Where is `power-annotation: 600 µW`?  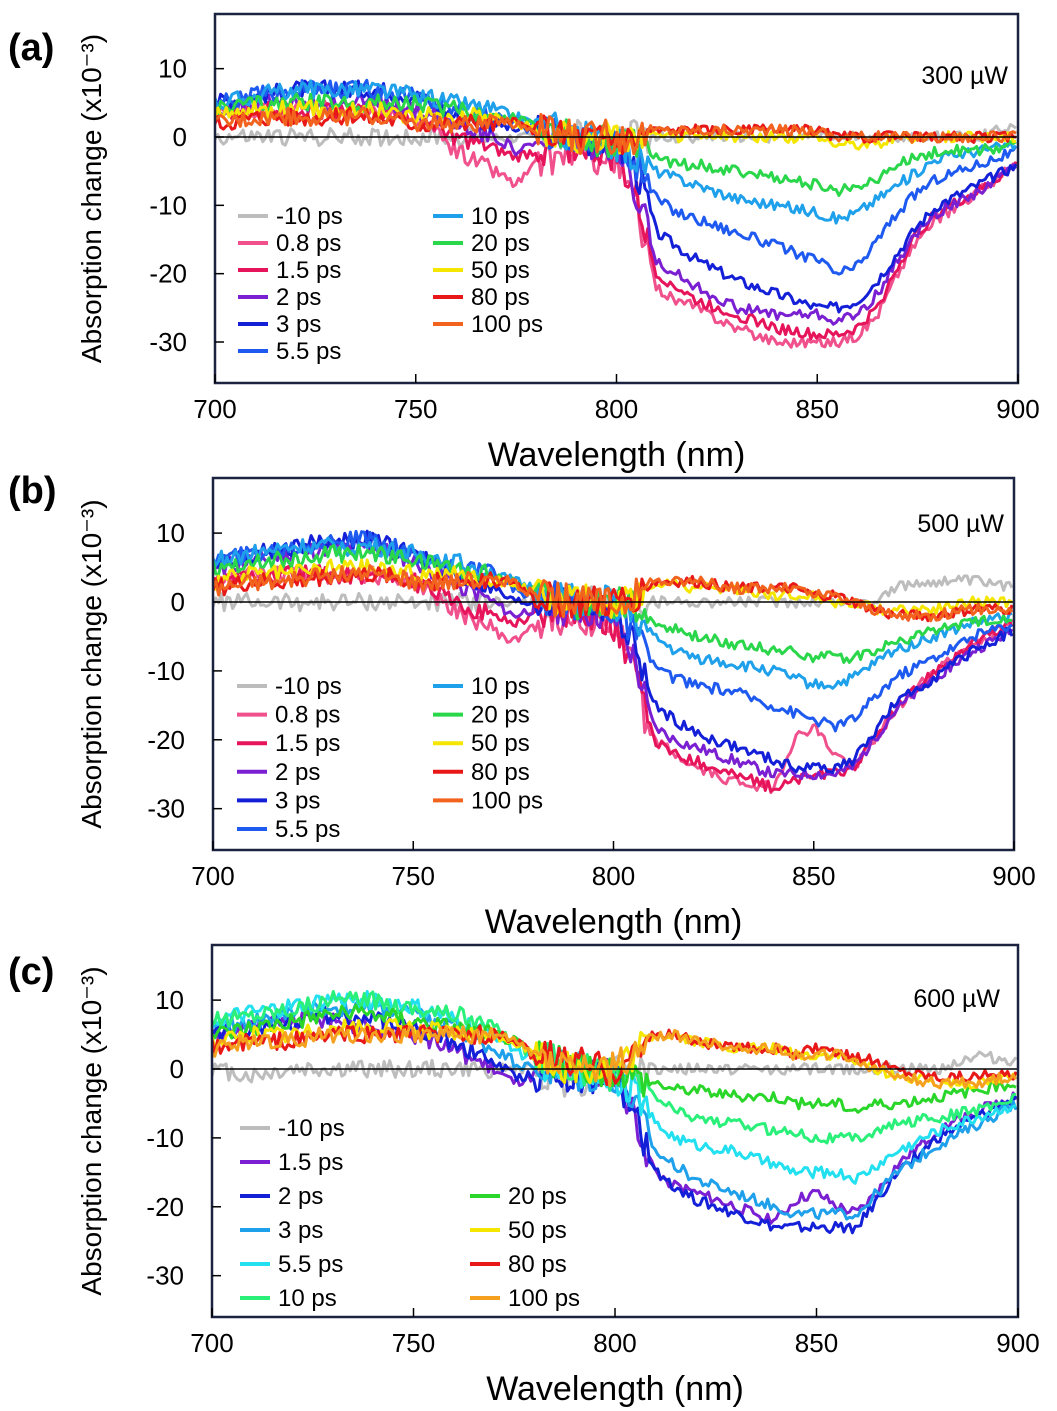 power-annotation: 600 µW is located at coordinates (956, 999).